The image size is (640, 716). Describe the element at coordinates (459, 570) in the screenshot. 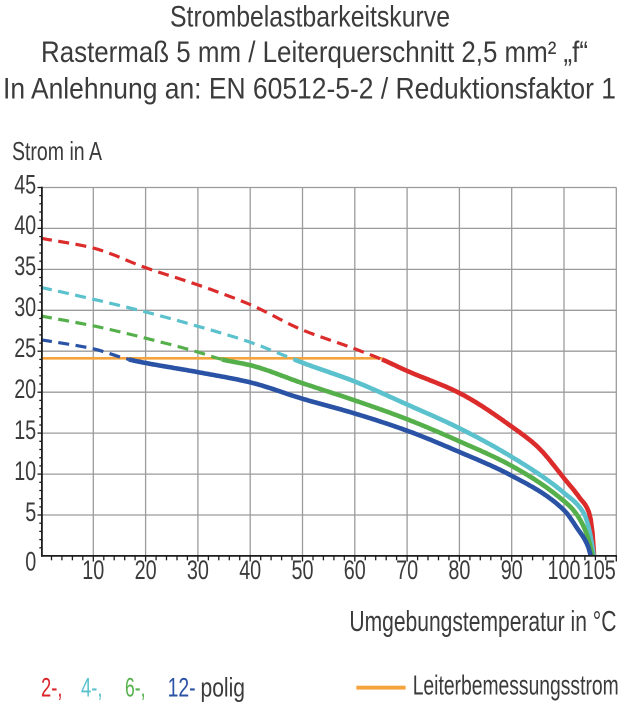

I see `svg-text: 80` at that location.